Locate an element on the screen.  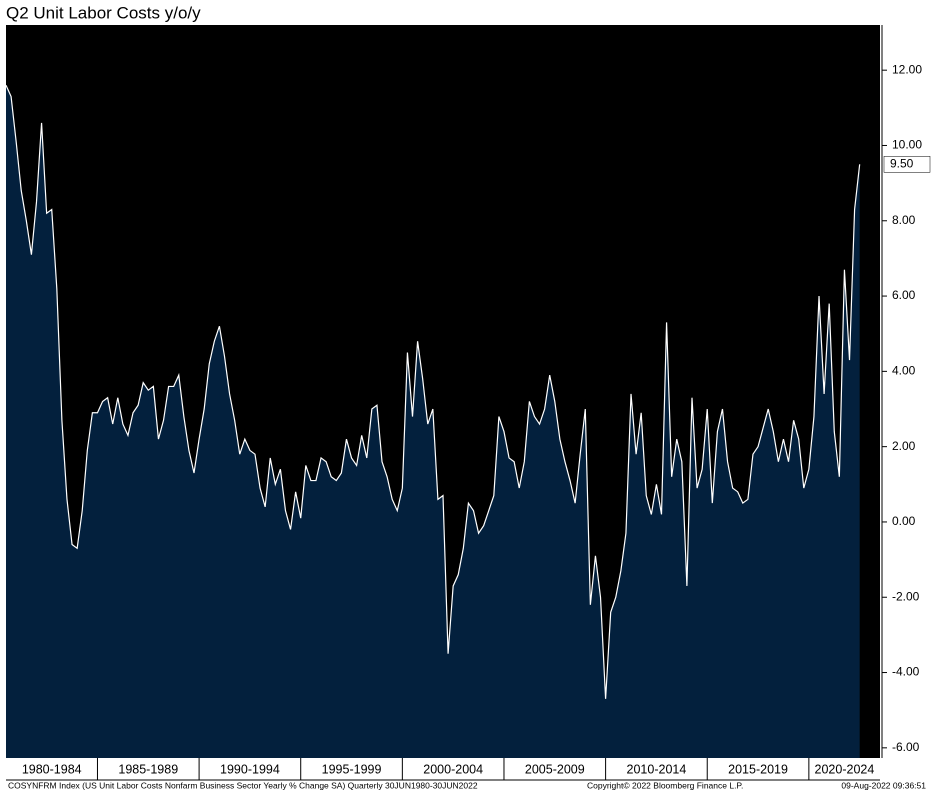
y-tick-label: 12.00 is located at coordinates (907, 69).